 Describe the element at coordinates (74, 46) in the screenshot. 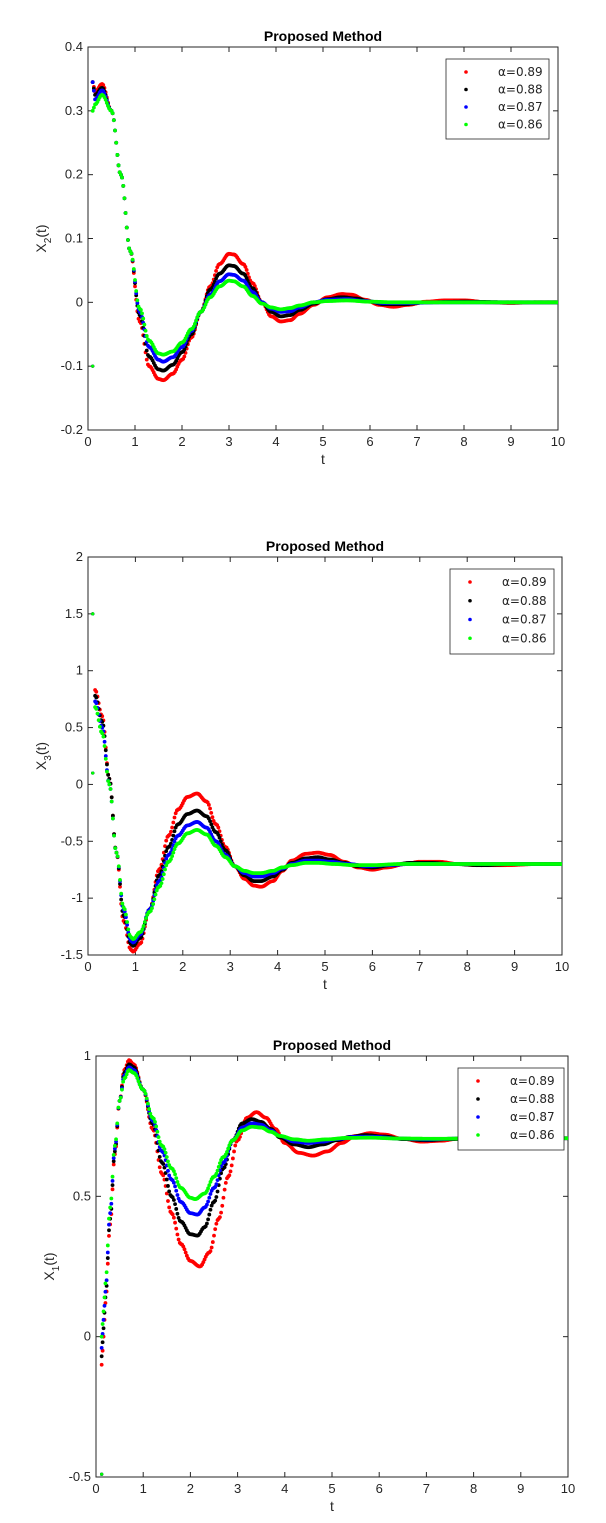

I see `y-tick-label: 0.4` at that location.